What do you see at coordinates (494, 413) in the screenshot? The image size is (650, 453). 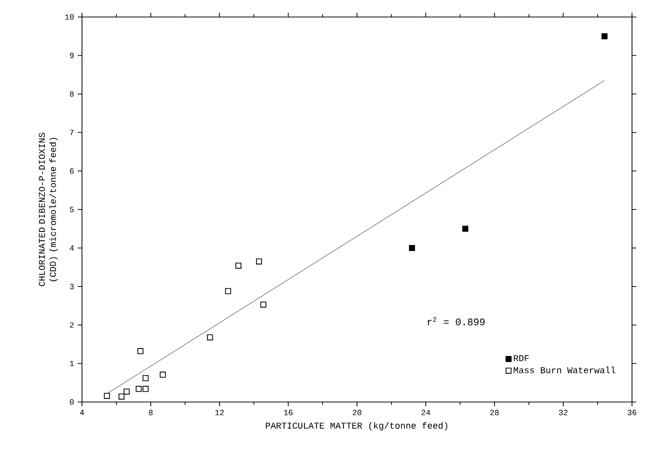 I see `x-tick-label: 28` at bounding box center [494, 413].